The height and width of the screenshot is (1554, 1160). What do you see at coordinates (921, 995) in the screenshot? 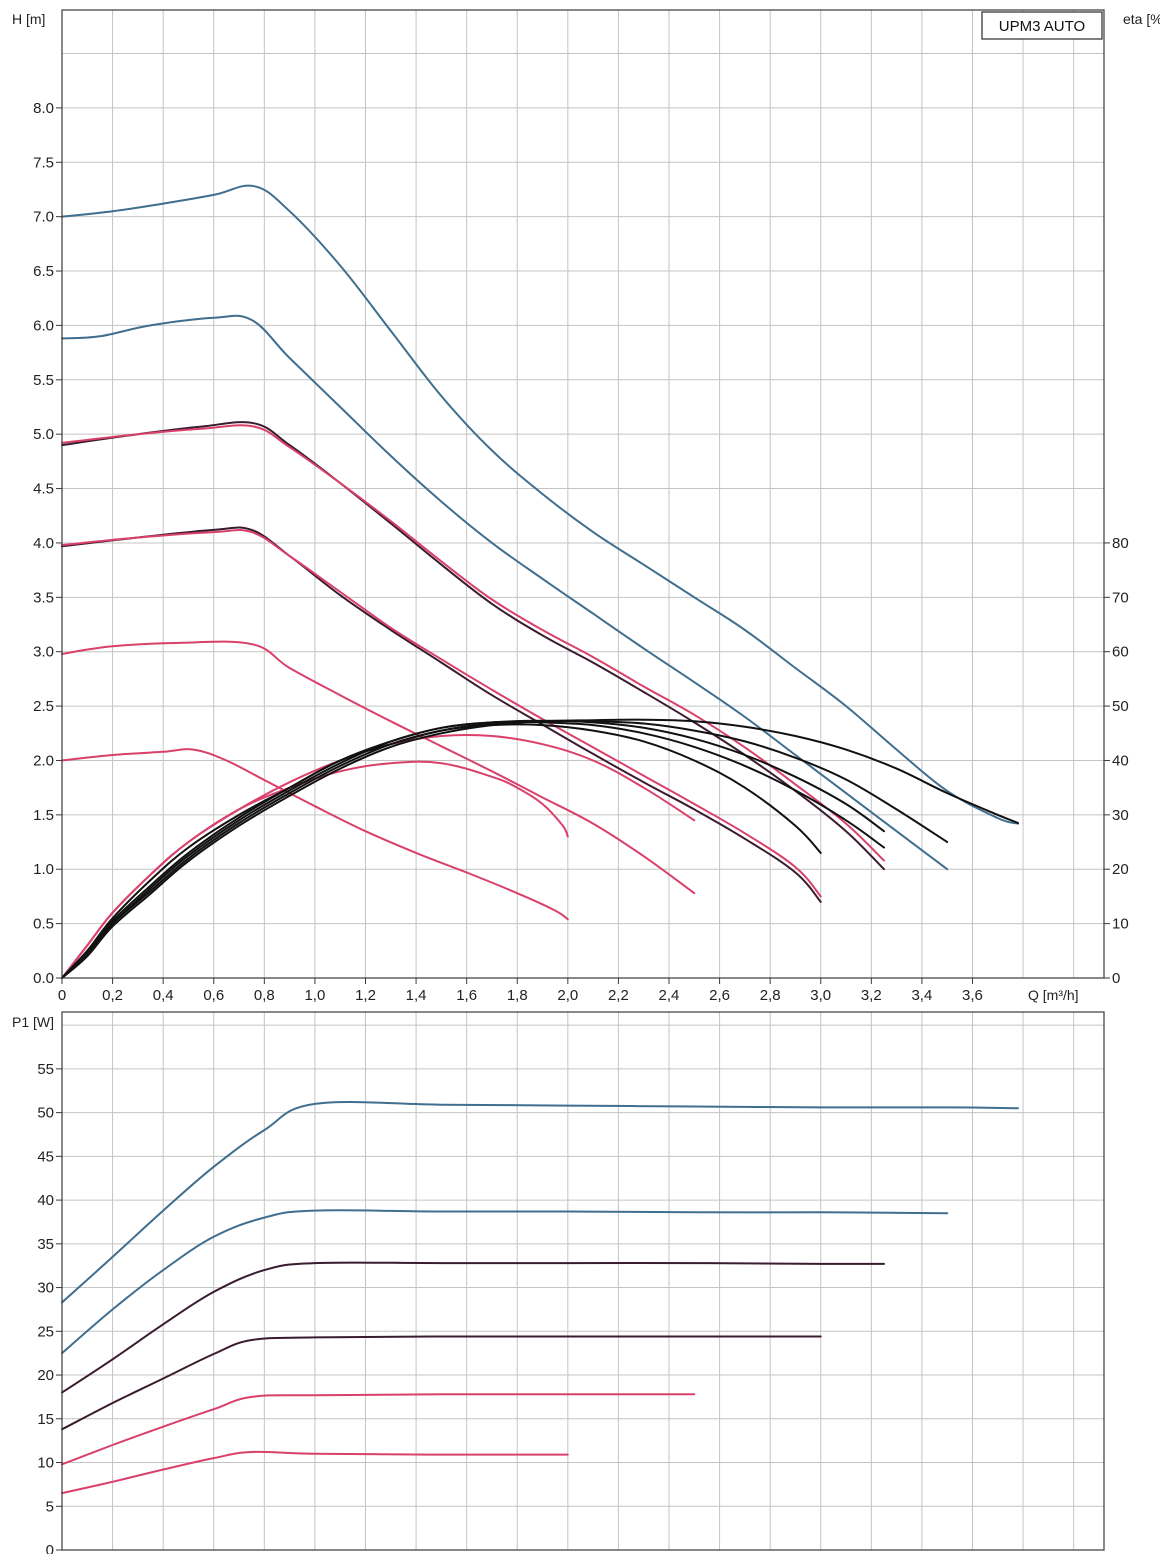
I see `x-tick-label: 3,4` at bounding box center [921, 995].